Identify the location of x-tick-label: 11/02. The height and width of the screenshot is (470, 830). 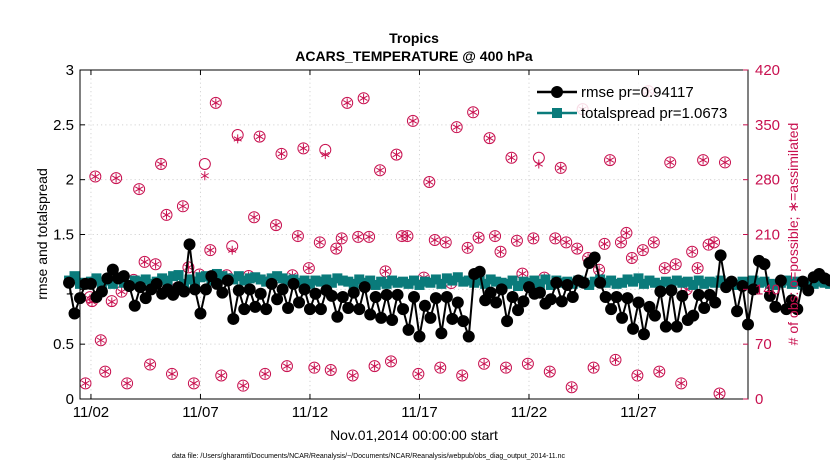
(91, 412).